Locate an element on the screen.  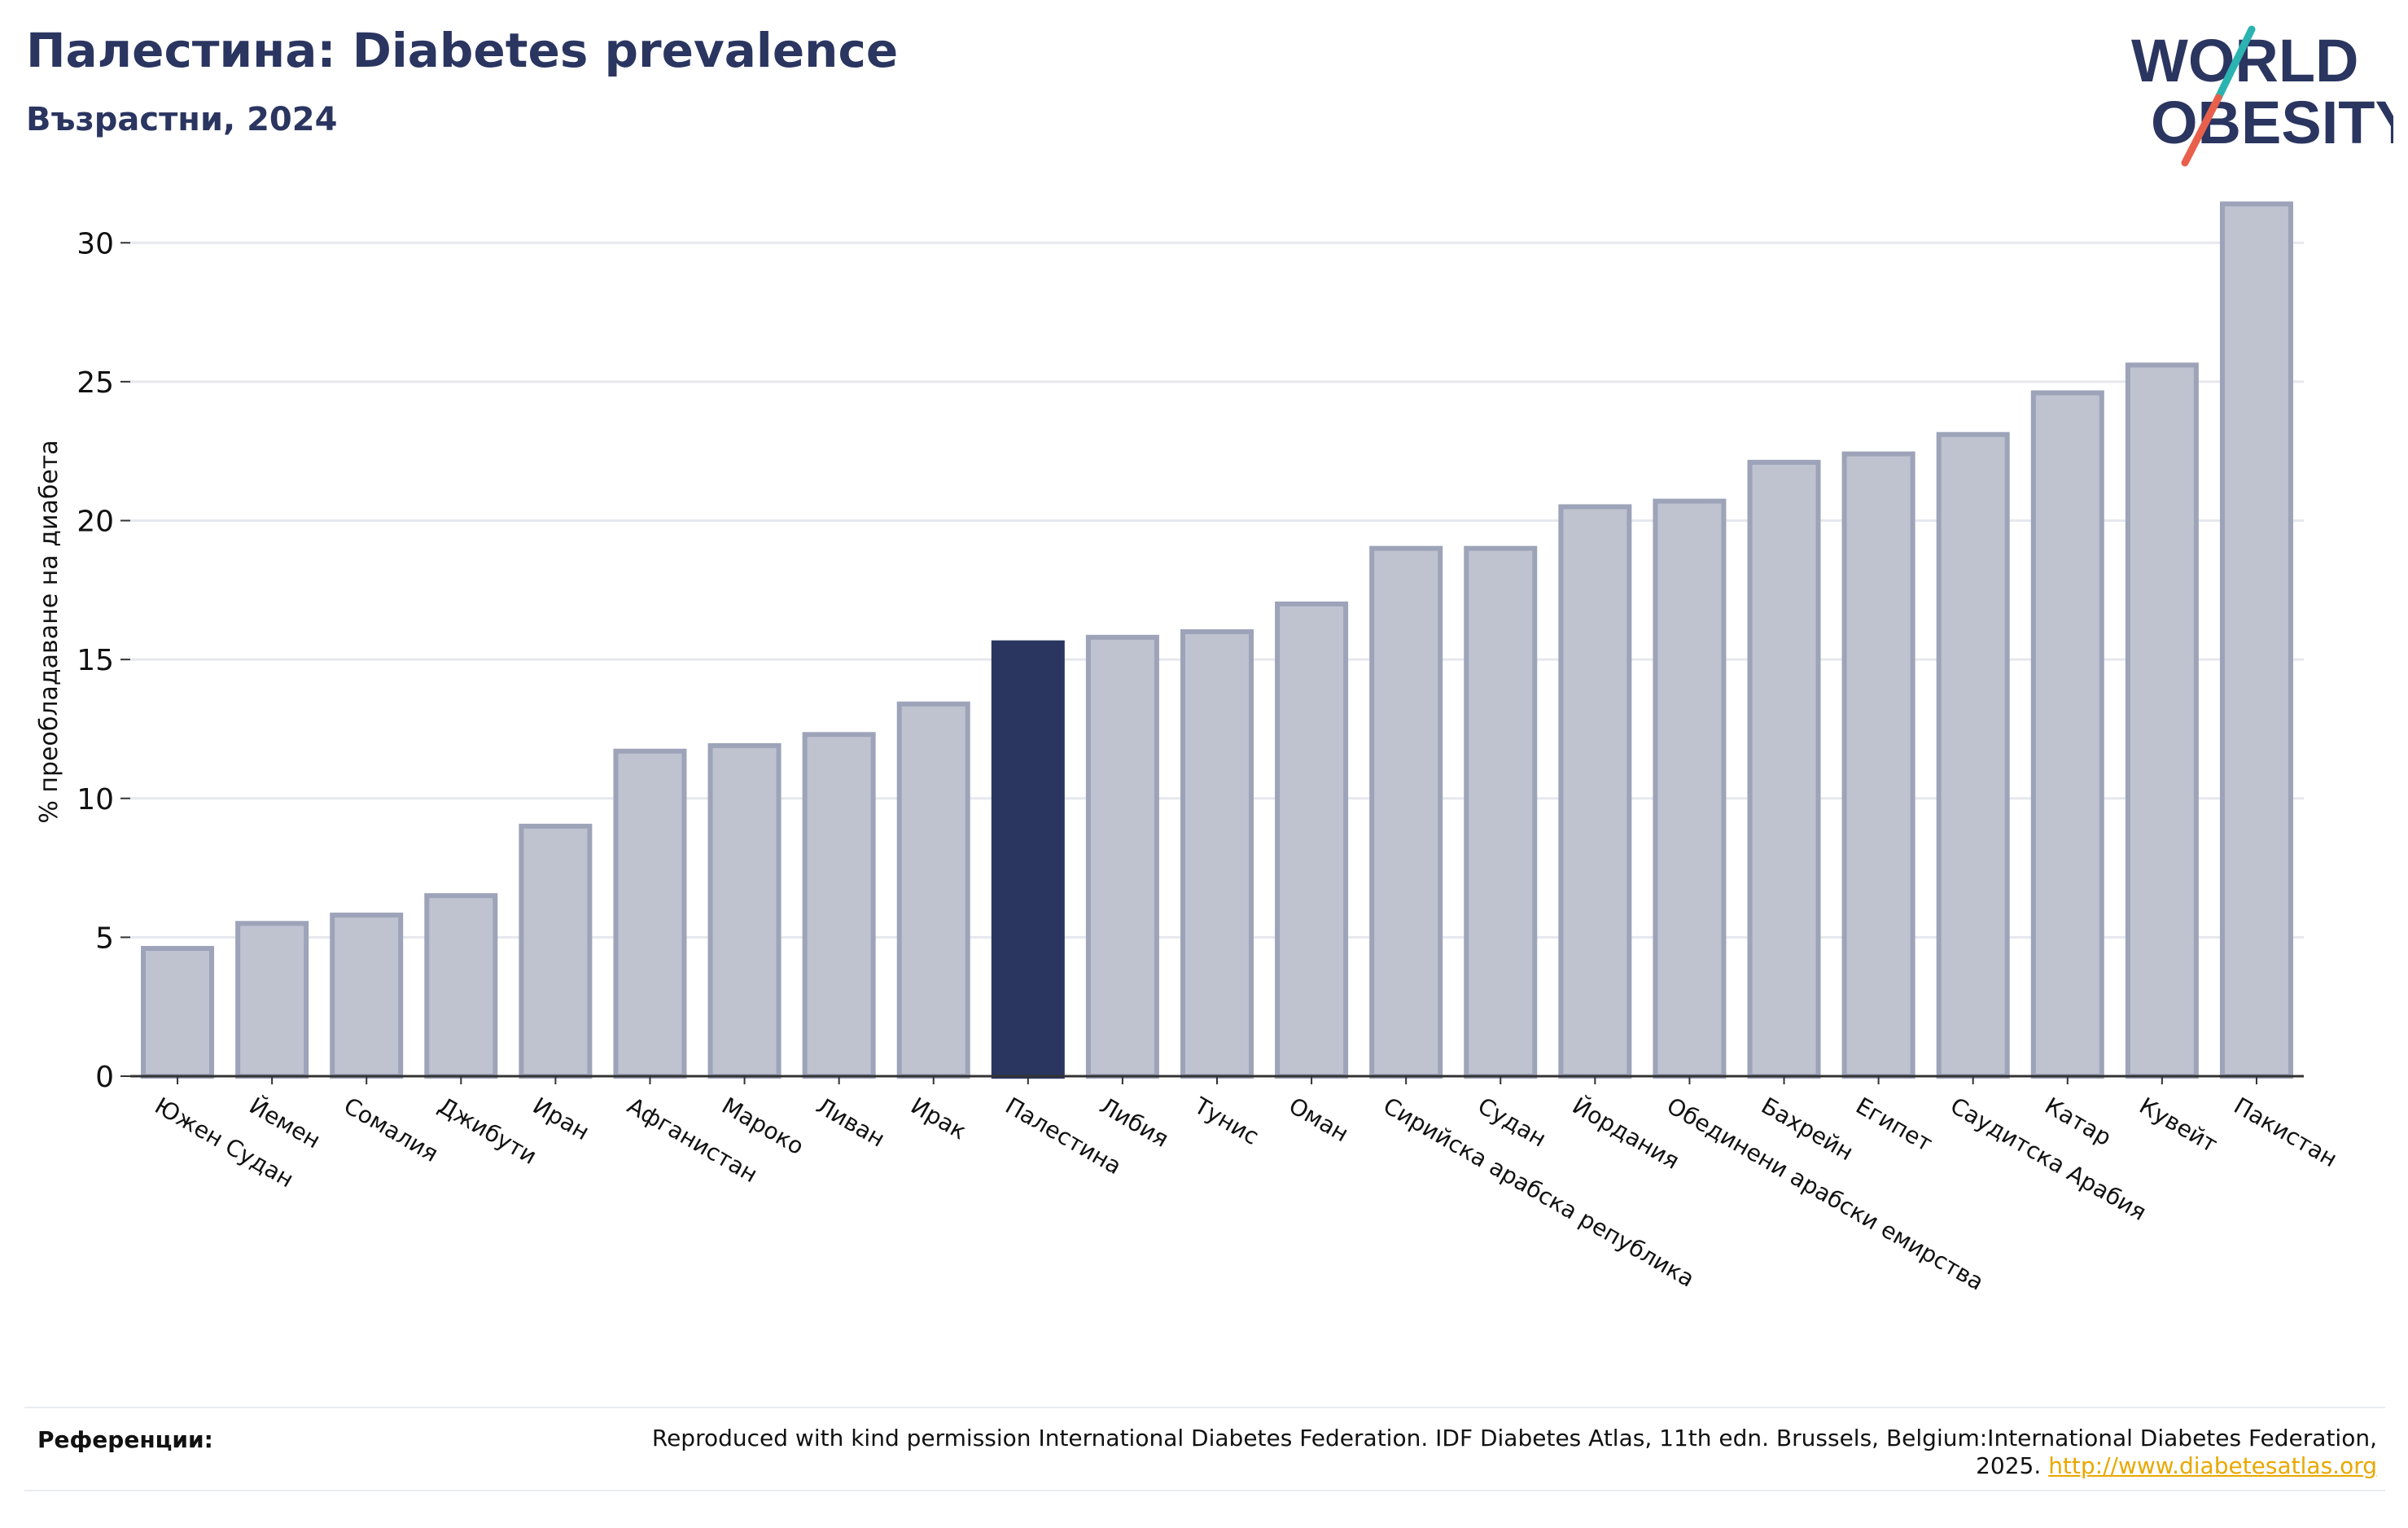
footer-divider-bottom is located at coordinates (1204, 1490).